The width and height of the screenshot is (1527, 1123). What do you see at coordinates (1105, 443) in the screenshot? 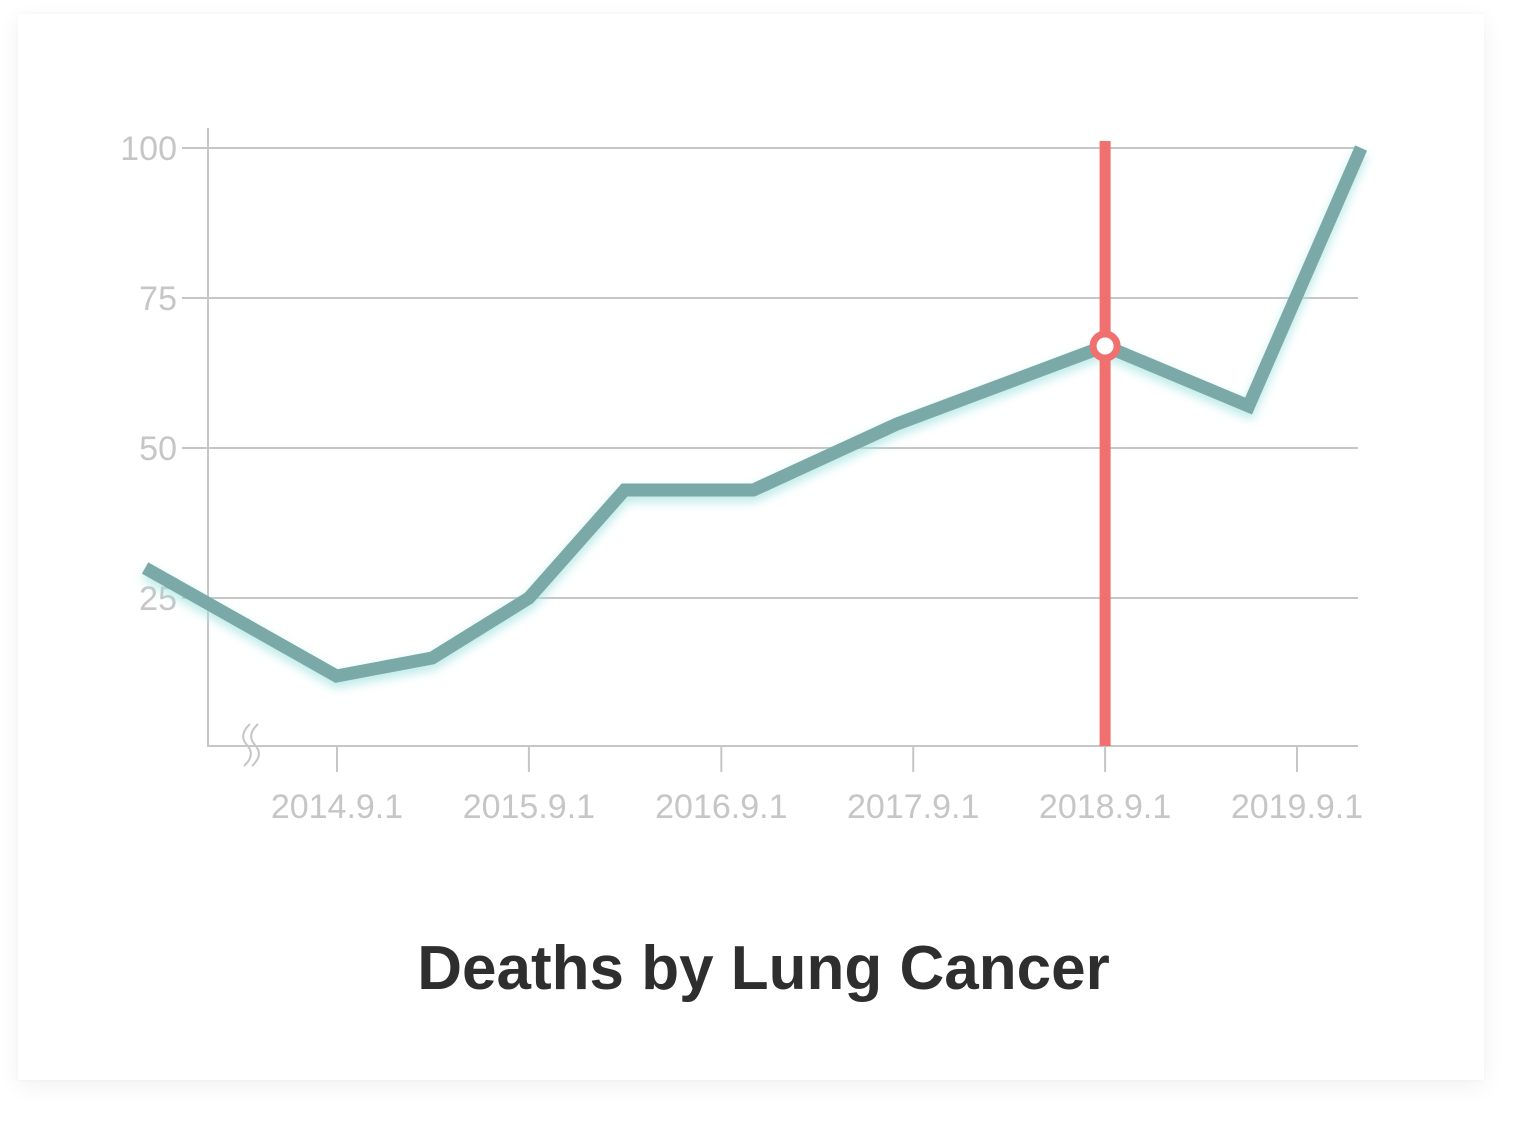
I see `cursor-layer` at bounding box center [1105, 443].